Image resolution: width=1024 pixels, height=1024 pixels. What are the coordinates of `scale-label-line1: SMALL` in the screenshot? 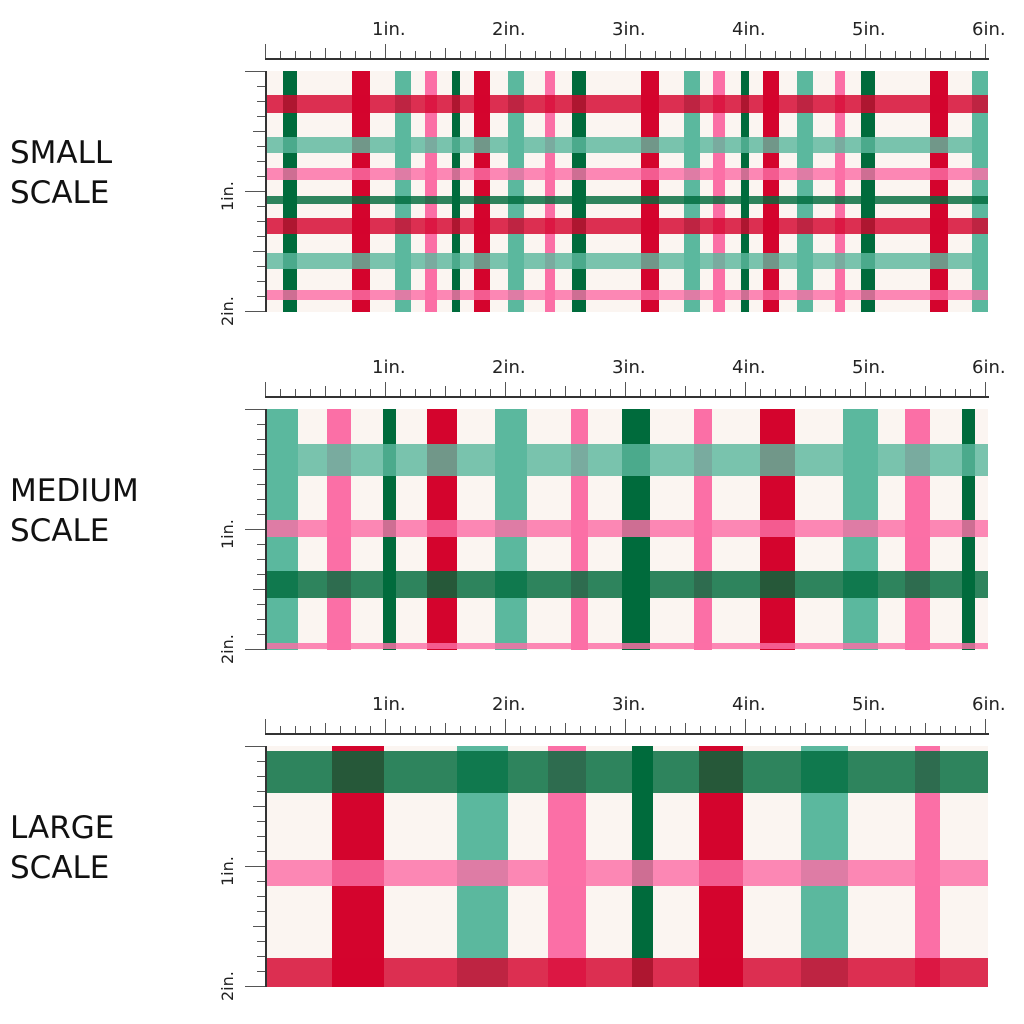 It's located at (61, 153).